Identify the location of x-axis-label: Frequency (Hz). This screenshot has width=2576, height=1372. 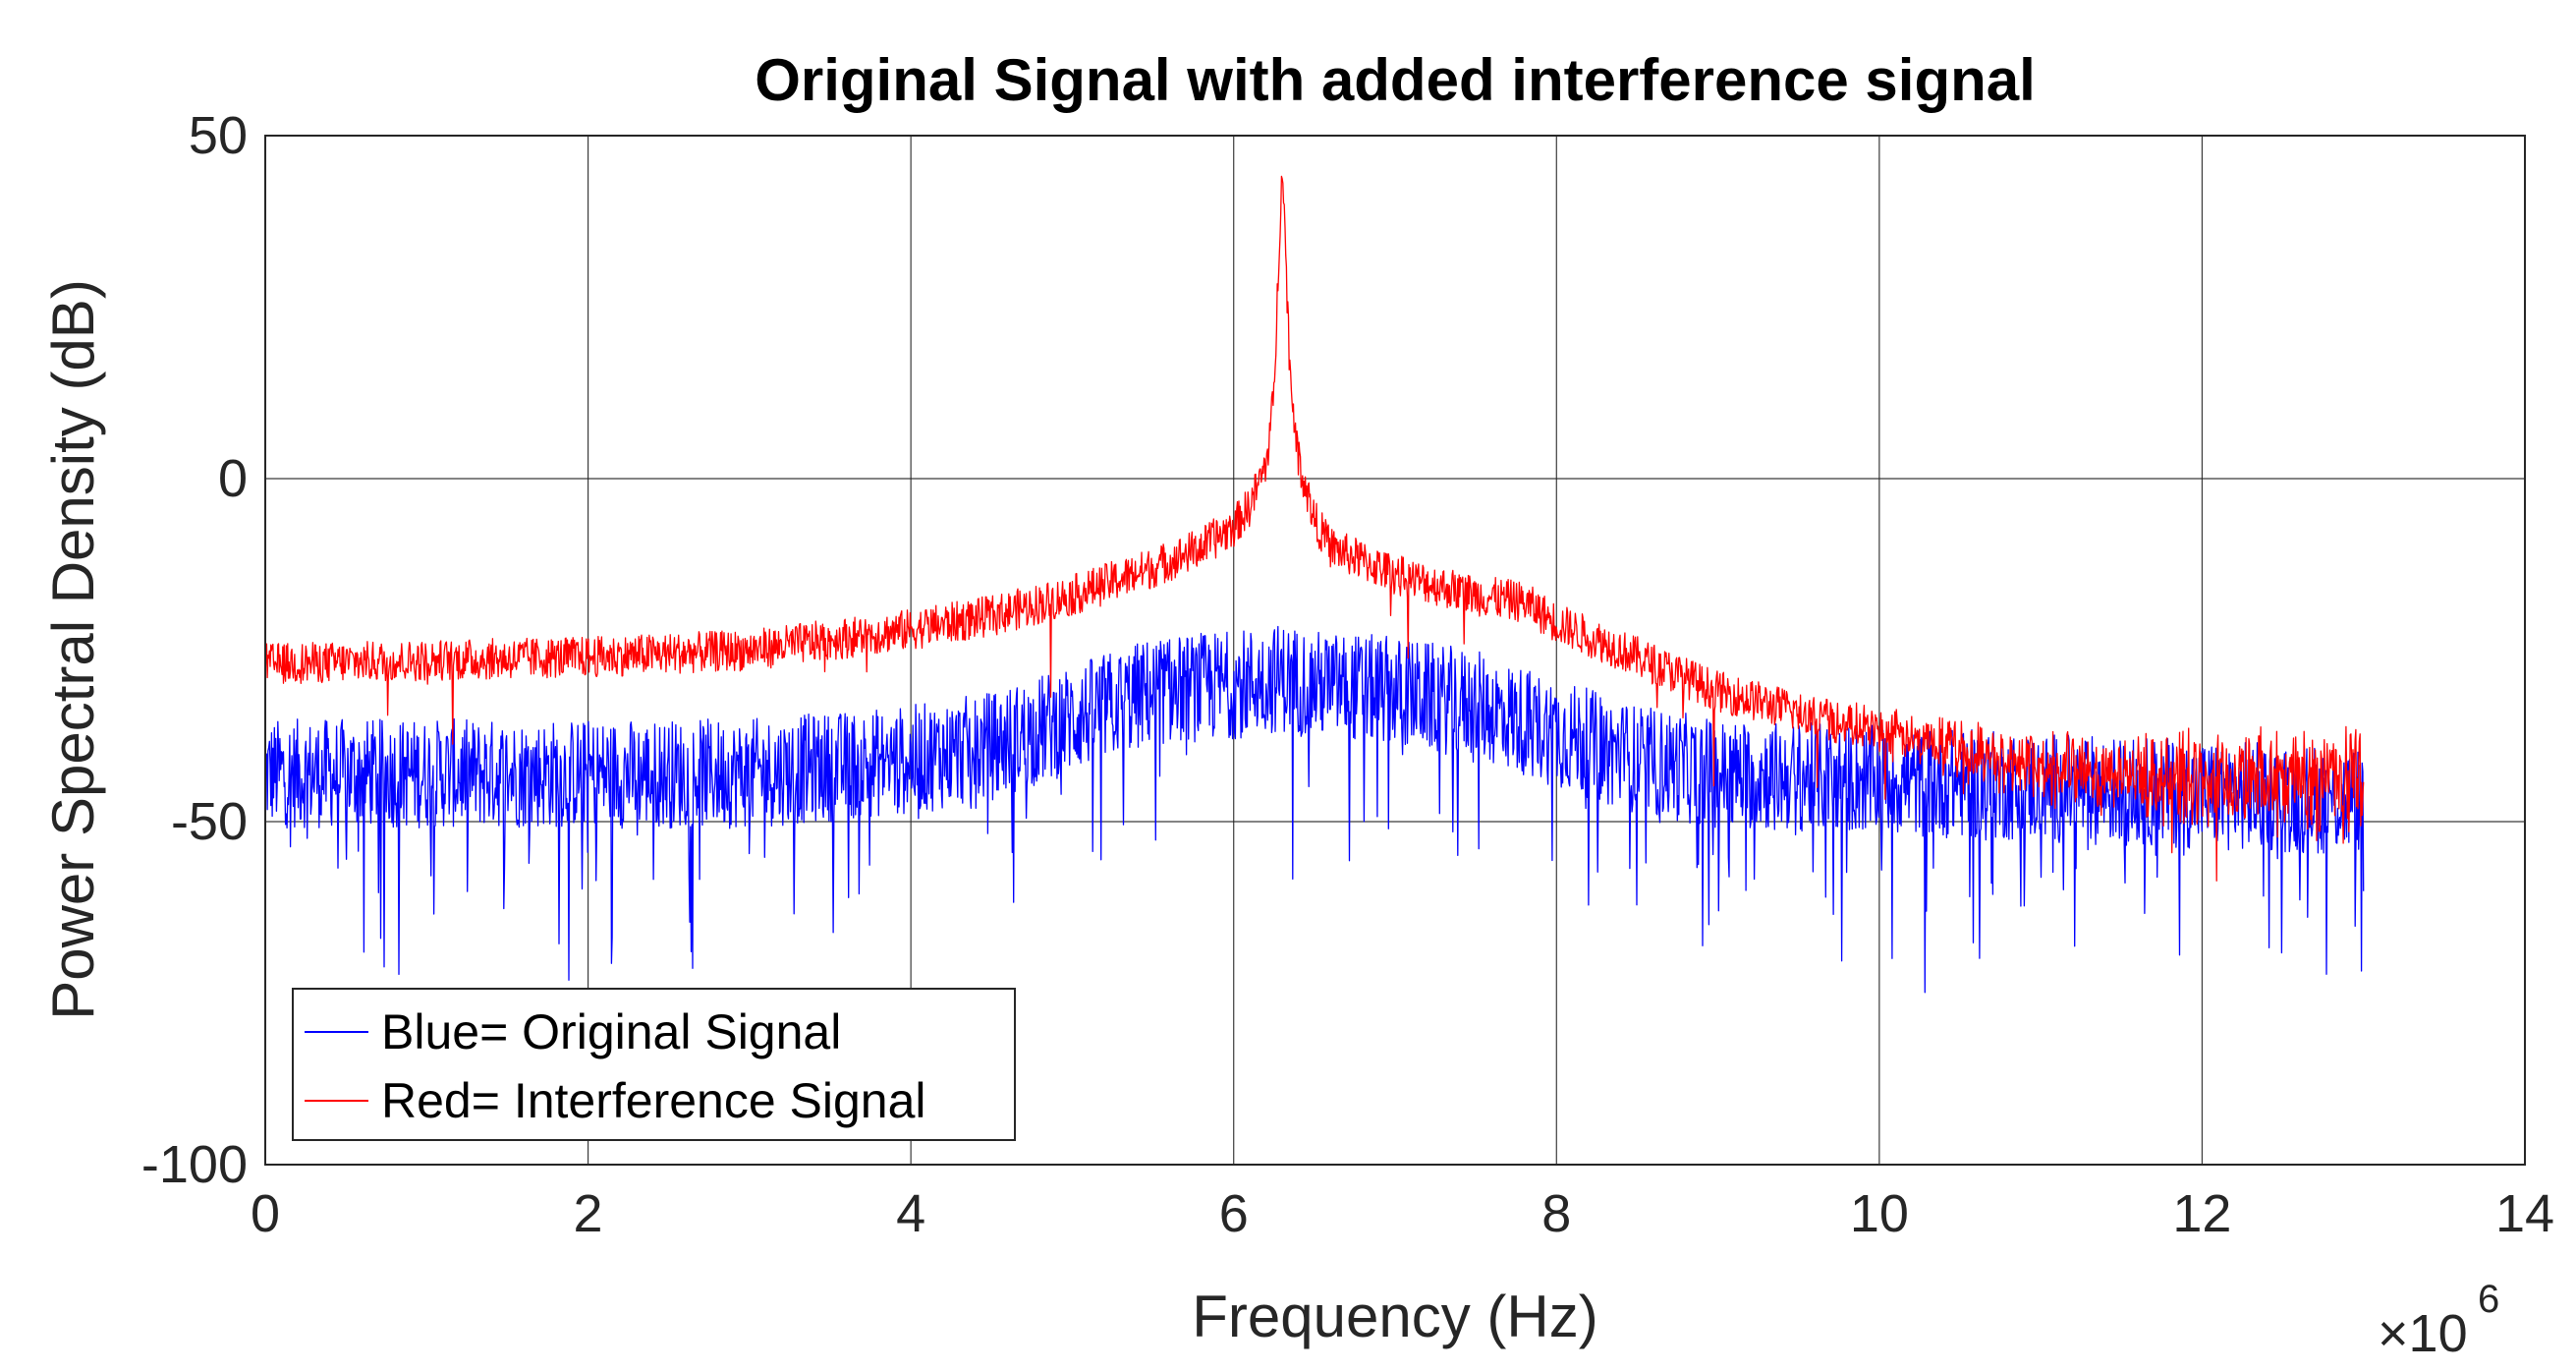
(1394, 1316).